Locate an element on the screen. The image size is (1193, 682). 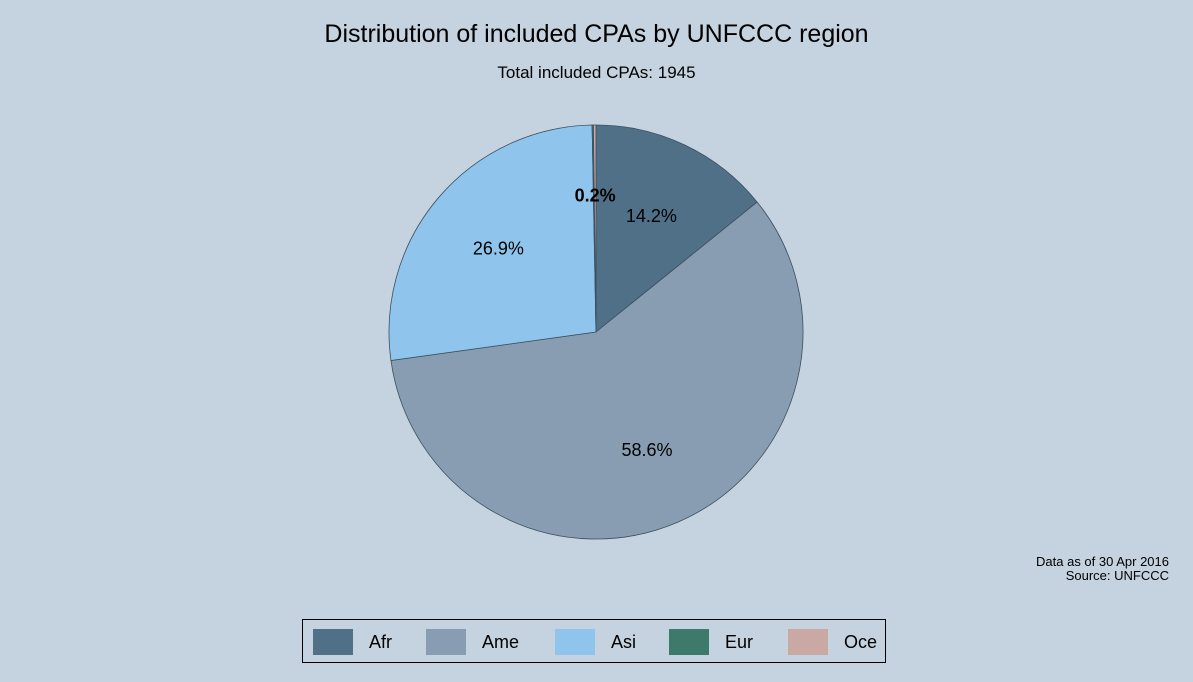
slice-label-ame: 58.6% is located at coordinates (646, 450).